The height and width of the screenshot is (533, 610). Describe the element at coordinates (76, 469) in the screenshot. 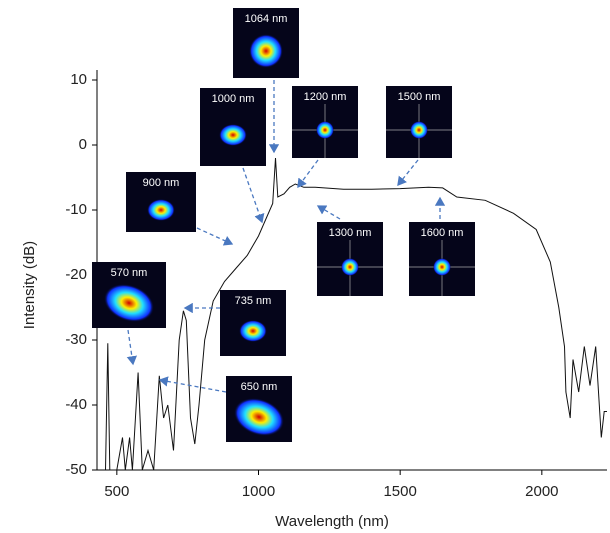

I see `y-tick-label: -50` at that location.